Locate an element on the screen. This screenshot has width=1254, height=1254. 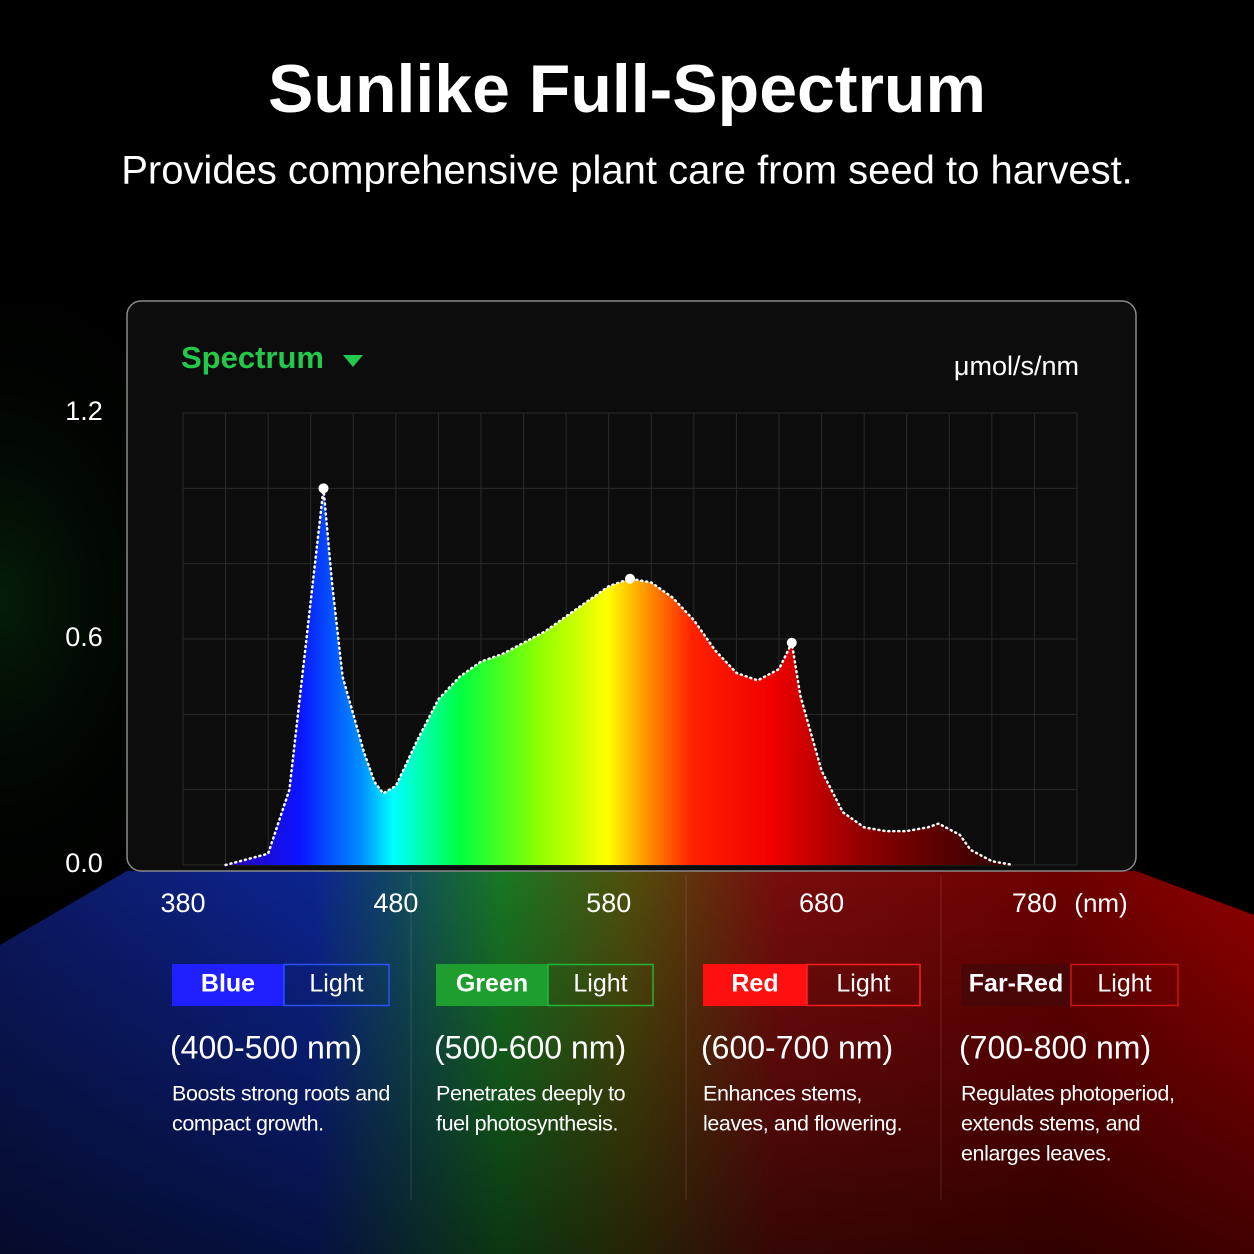
band-range: (600-700 nm) is located at coordinates (797, 1047).